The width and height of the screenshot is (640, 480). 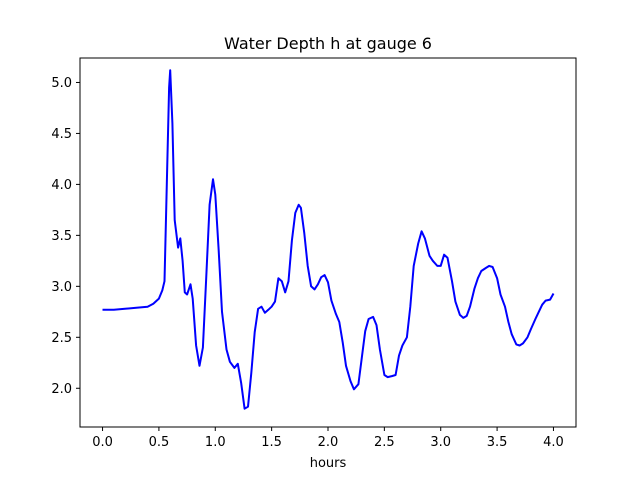 I want to click on chart-title: Water Depth h at gauge 6, so click(x=328, y=43).